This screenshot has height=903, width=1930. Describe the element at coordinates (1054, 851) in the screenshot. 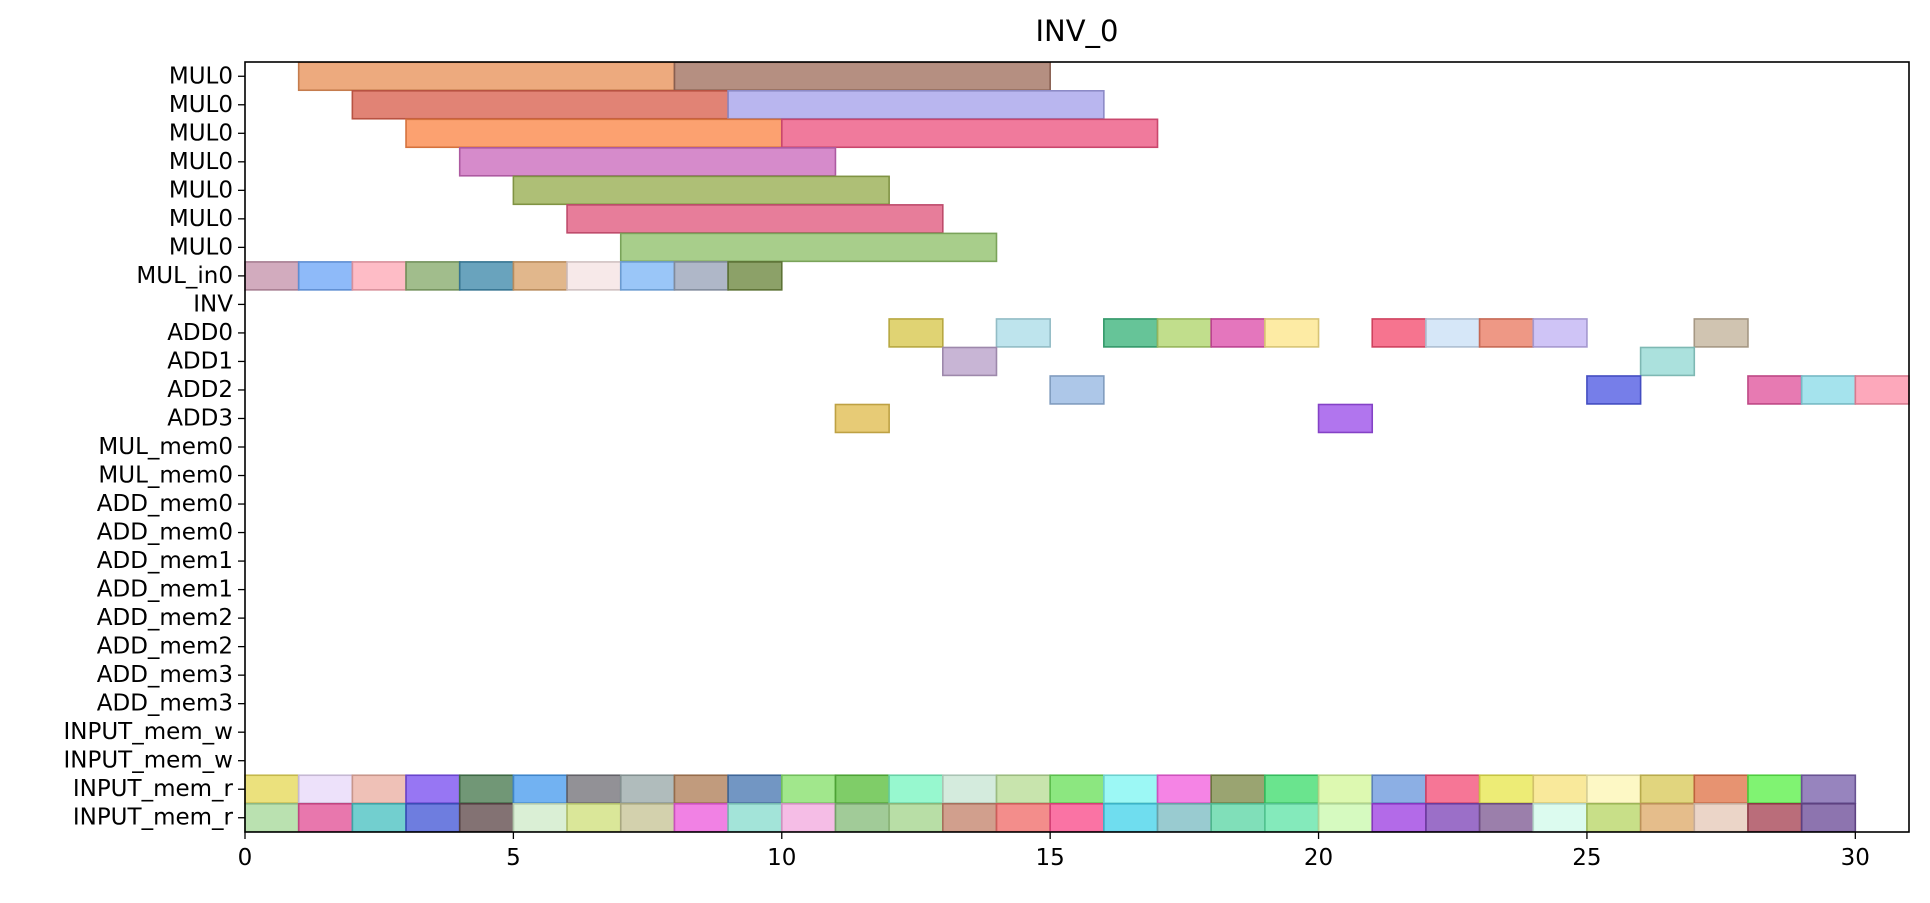

I see `x-axis: 0 5 10 15 20 25 30` at that location.